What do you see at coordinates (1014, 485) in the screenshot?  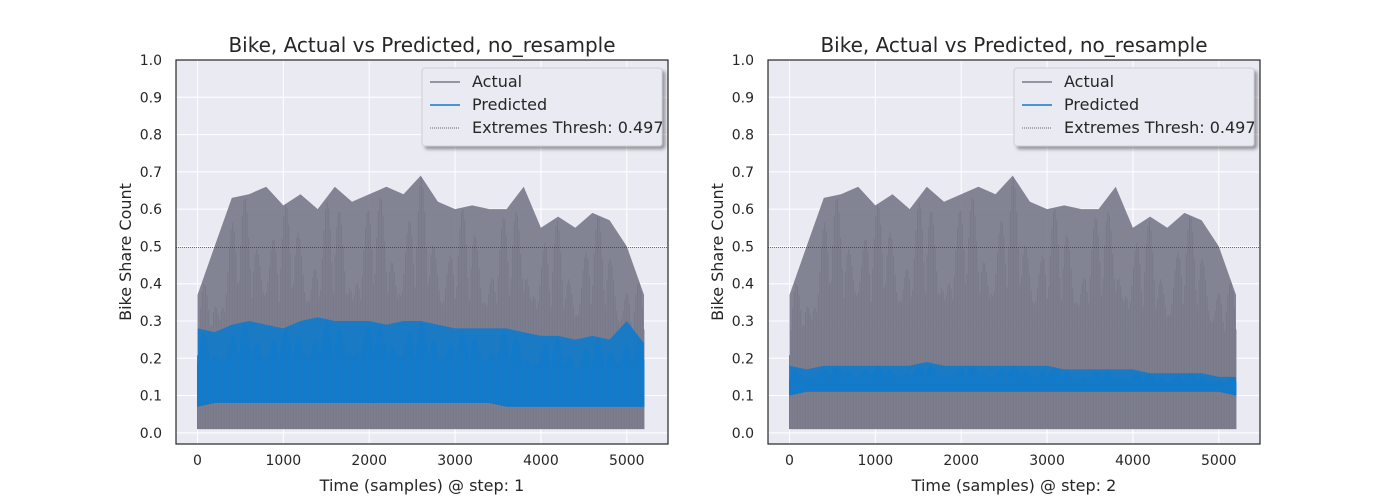 I see `x-axis-label: Time (samples) @ step: 2` at bounding box center [1014, 485].